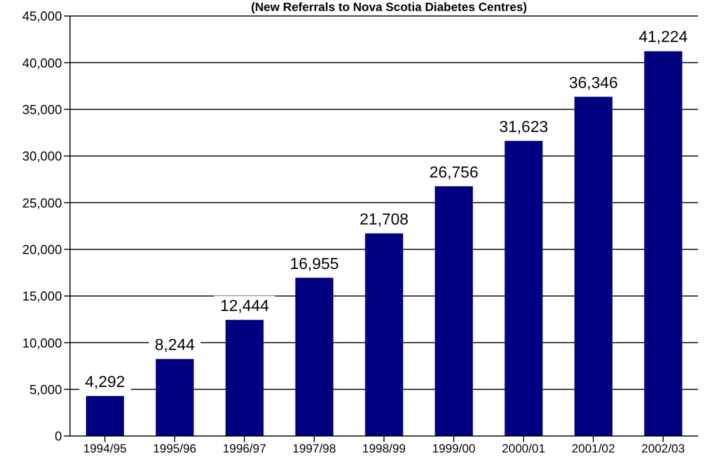 This screenshot has height=472, width=708. Describe the element at coordinates (663, 37) in the screenshot. I see `data-label: 41,224` at that location.